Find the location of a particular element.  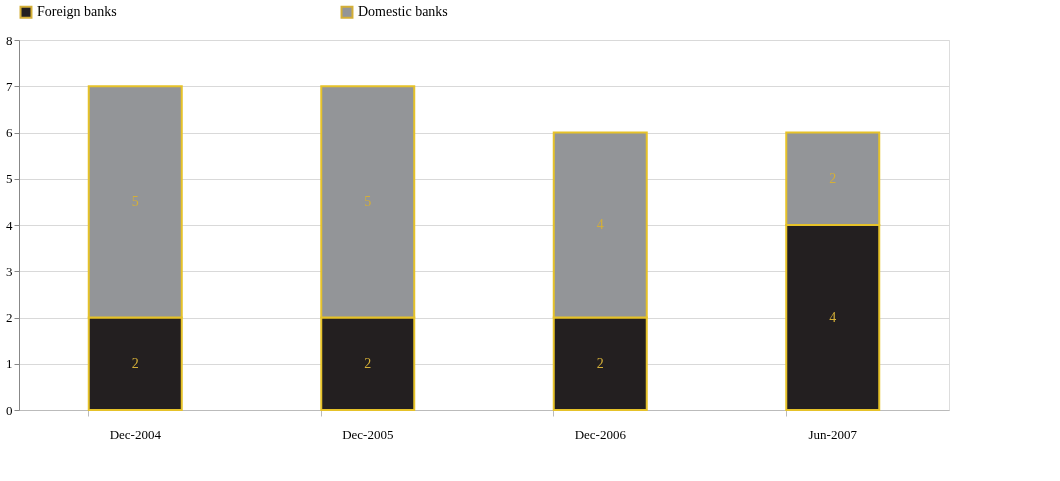

legend-label: Foreign banks is located at coordinates (77, 12).